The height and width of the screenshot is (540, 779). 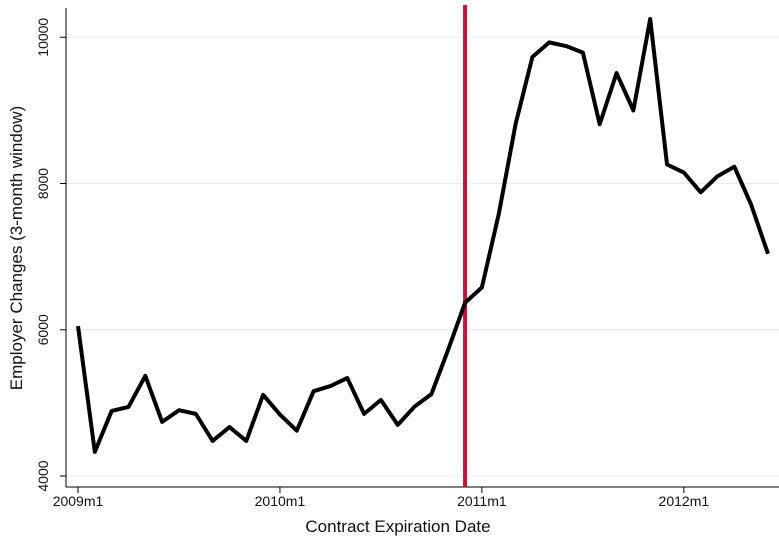 What do you see at coordinates (43, 183) in the screenshot?
I see `y-tick-label: 8000` at bounding box center [43, 183].